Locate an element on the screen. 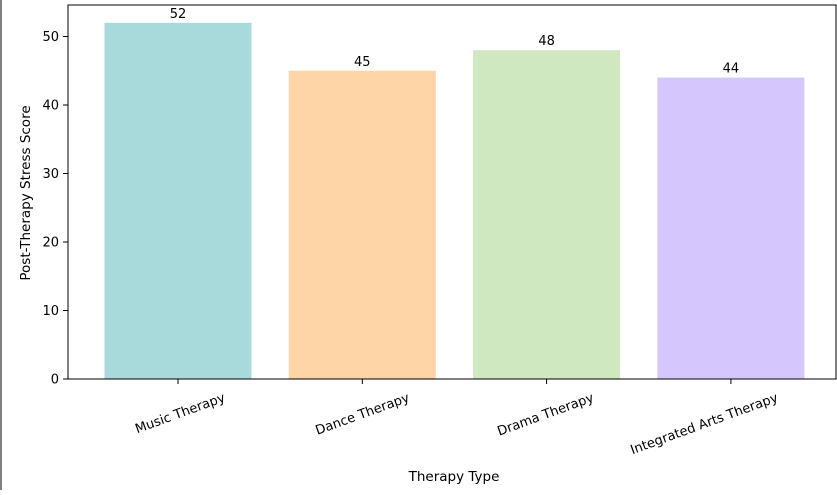 The image size is (837, 495). x-tick-label: Integrated Arts Therapy is located at coordinates (705, 425).